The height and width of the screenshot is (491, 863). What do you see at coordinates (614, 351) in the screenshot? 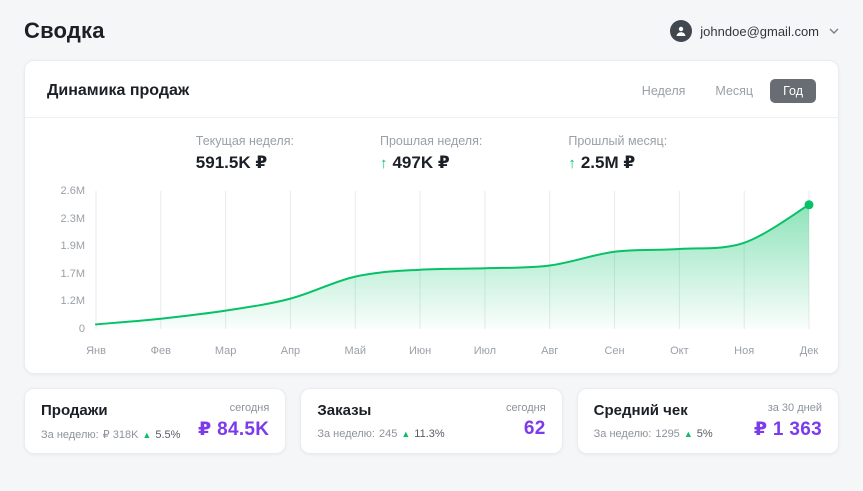
I see `x-axis-label: Сен` at bounding box center [614, 351].